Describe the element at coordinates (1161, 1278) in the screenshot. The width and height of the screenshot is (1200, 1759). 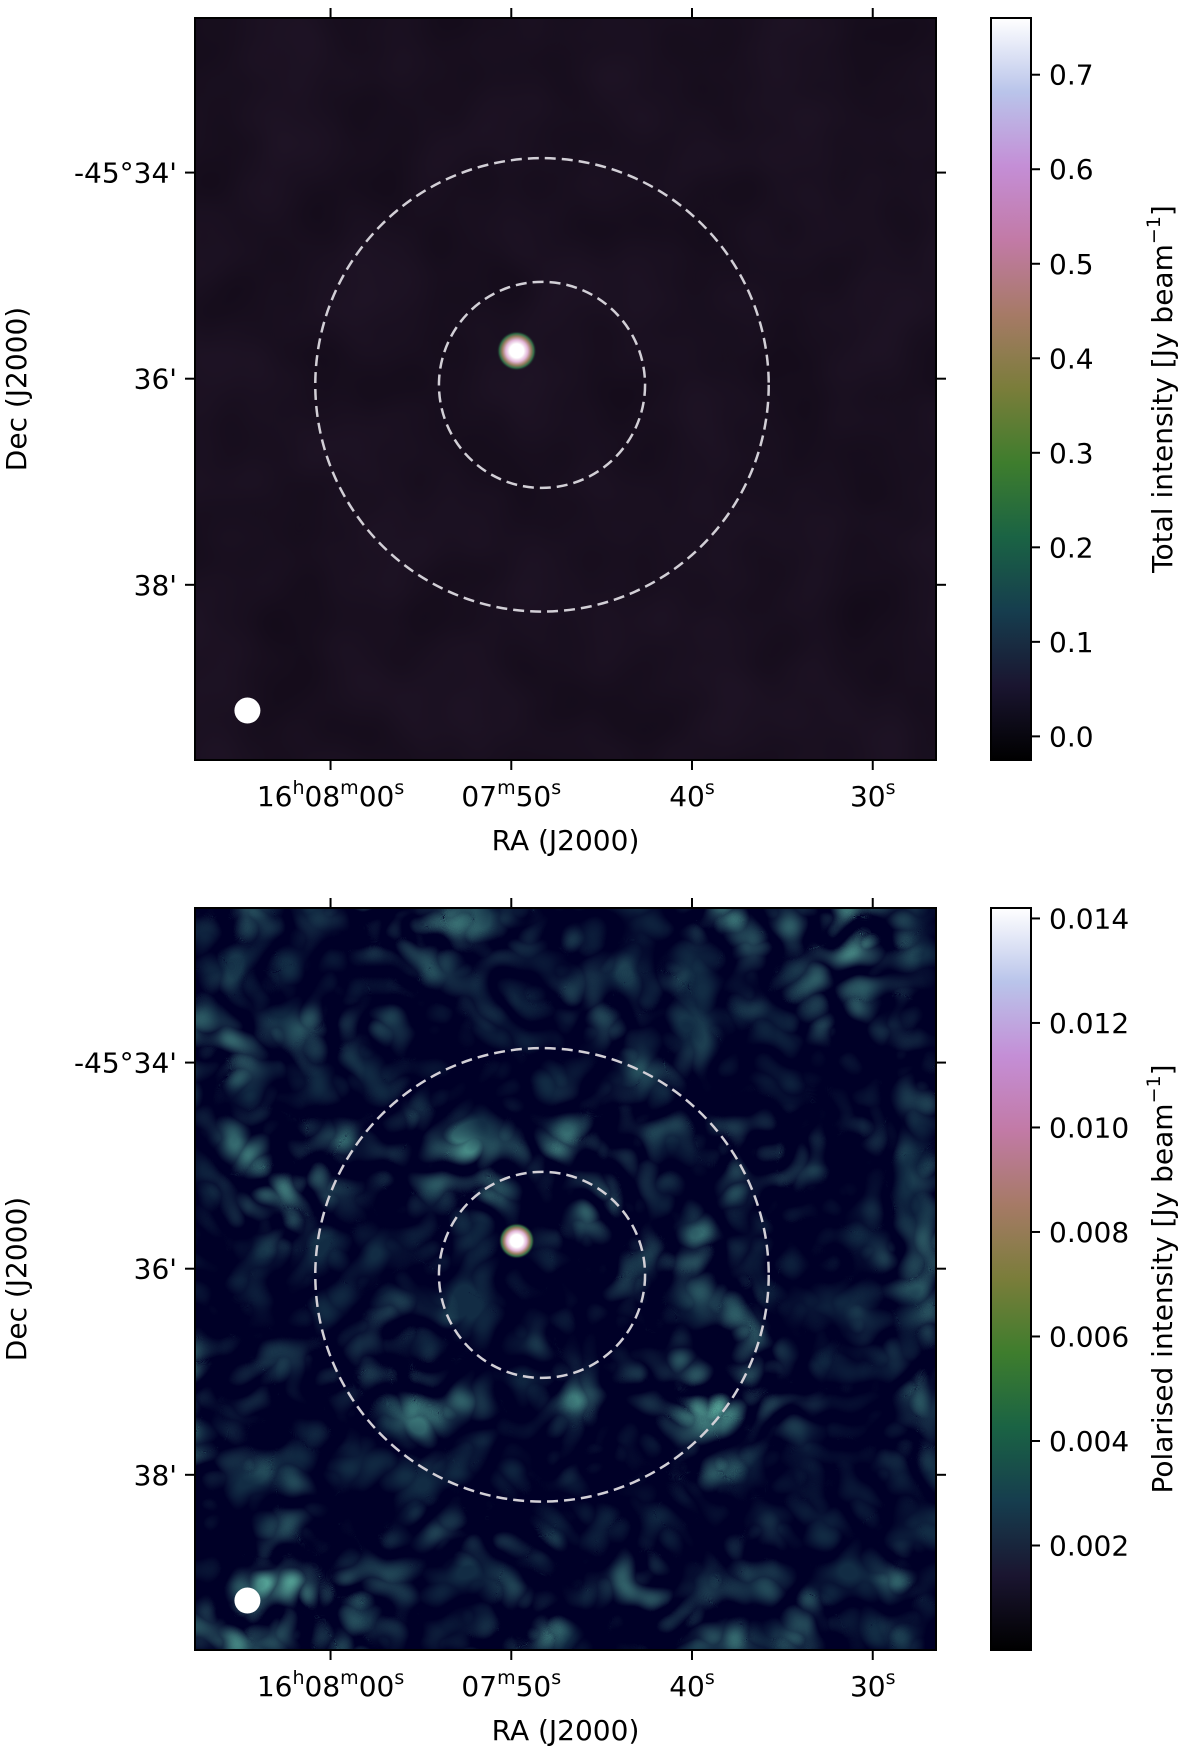
I see `colorbar-label: Polarised intensity [Jy beam−1]` at that location.